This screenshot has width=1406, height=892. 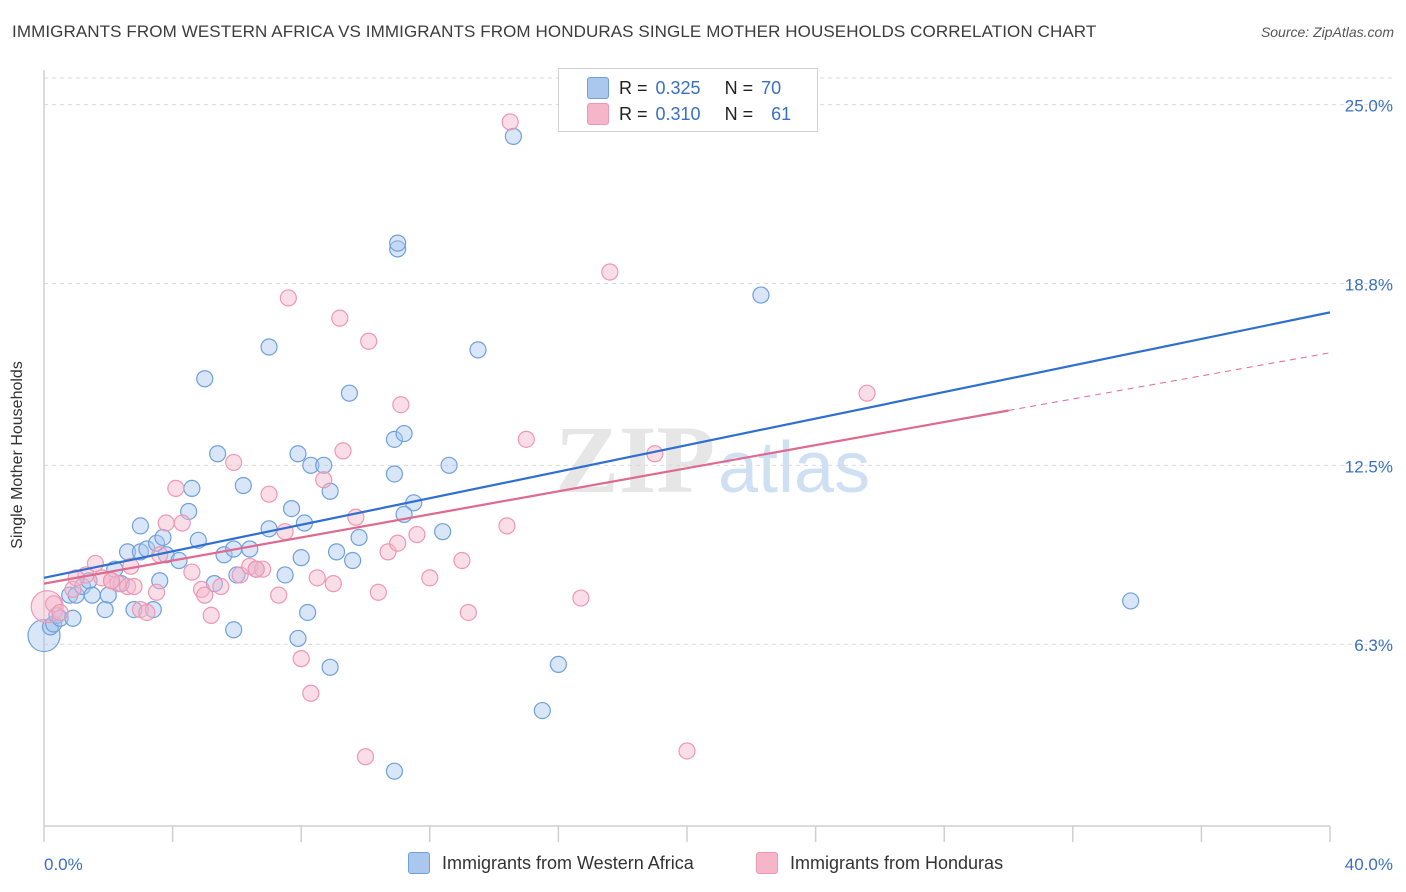 I want to click on y-tick-label: 12.5%, so click(x=1369, y=466).